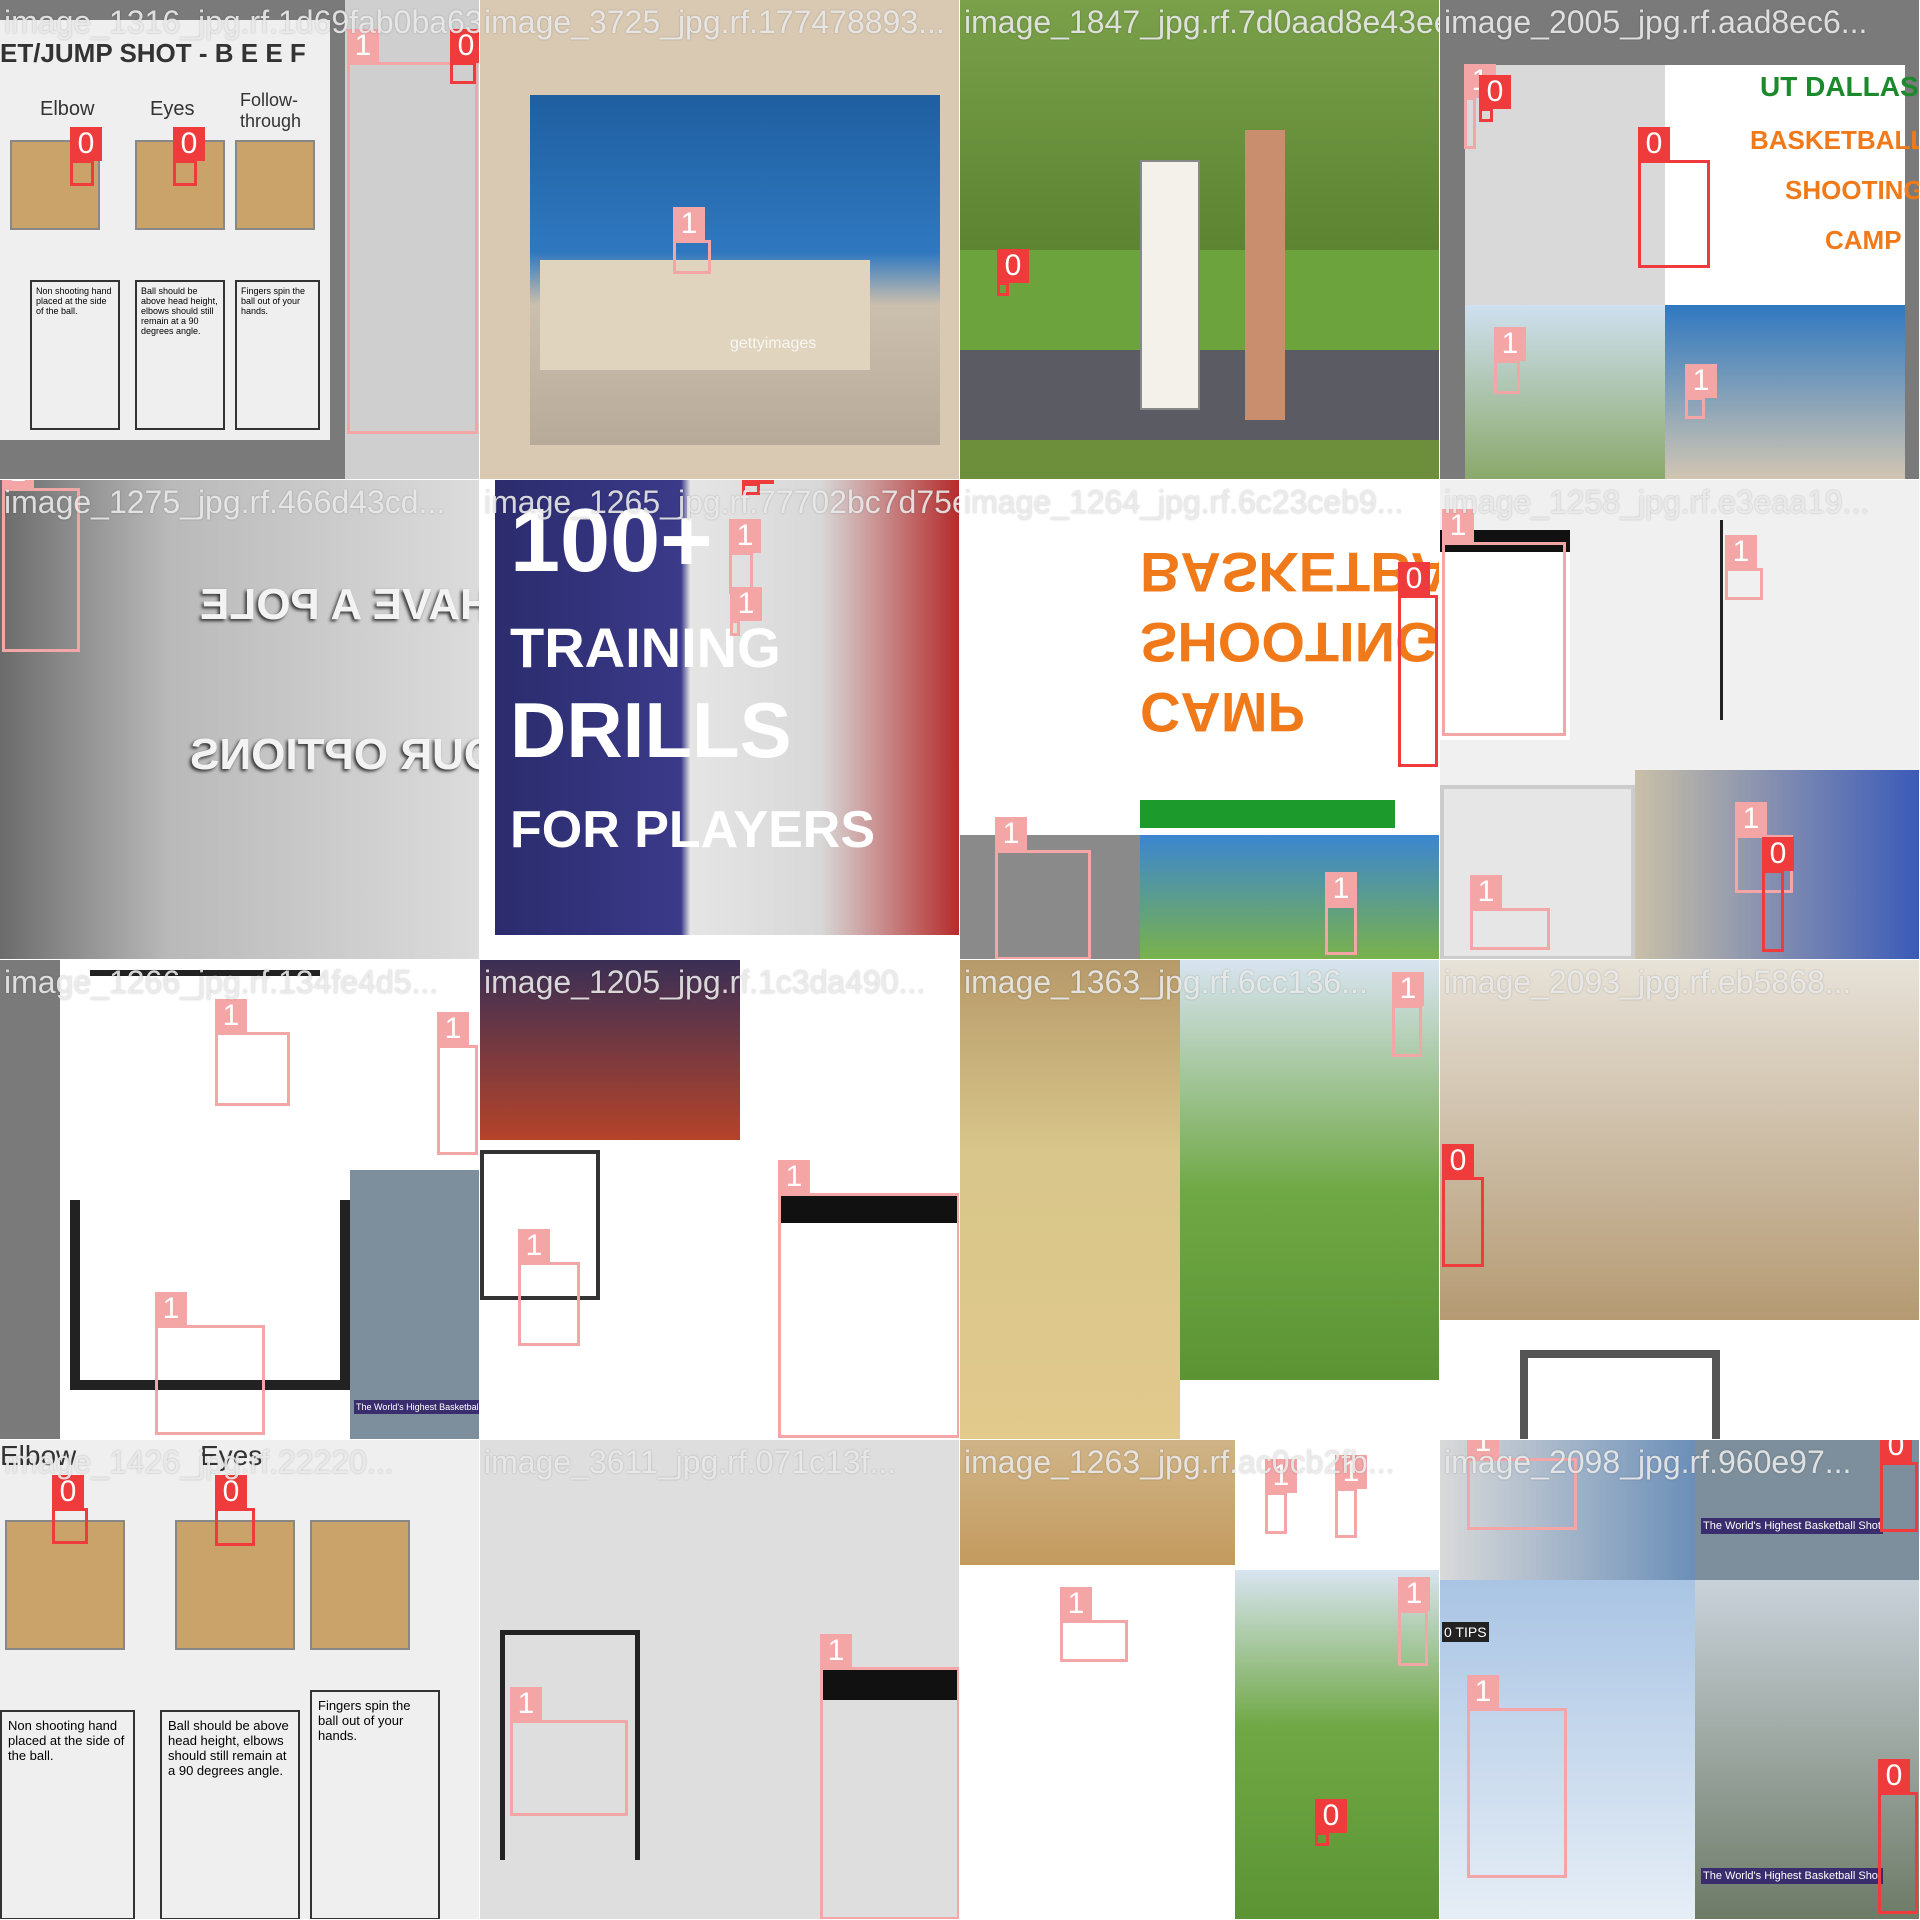  I want to click on trees, so click(1199, 125).